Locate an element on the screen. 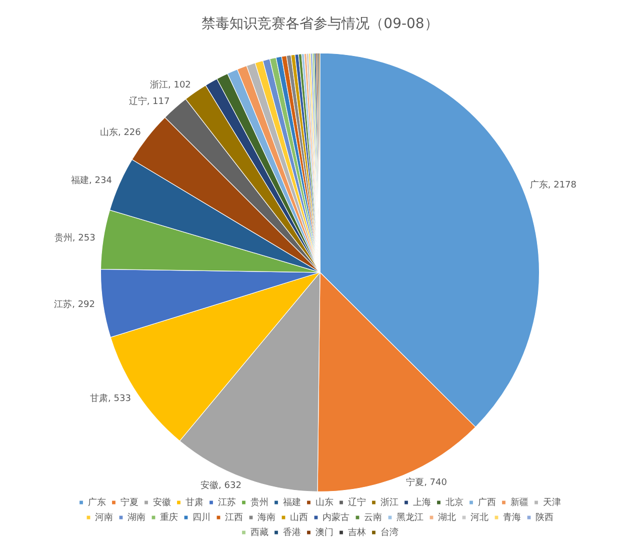 The height and width of the screenshot is (547, 640). legend-label: 云南 is located at coordinates (373, 517).